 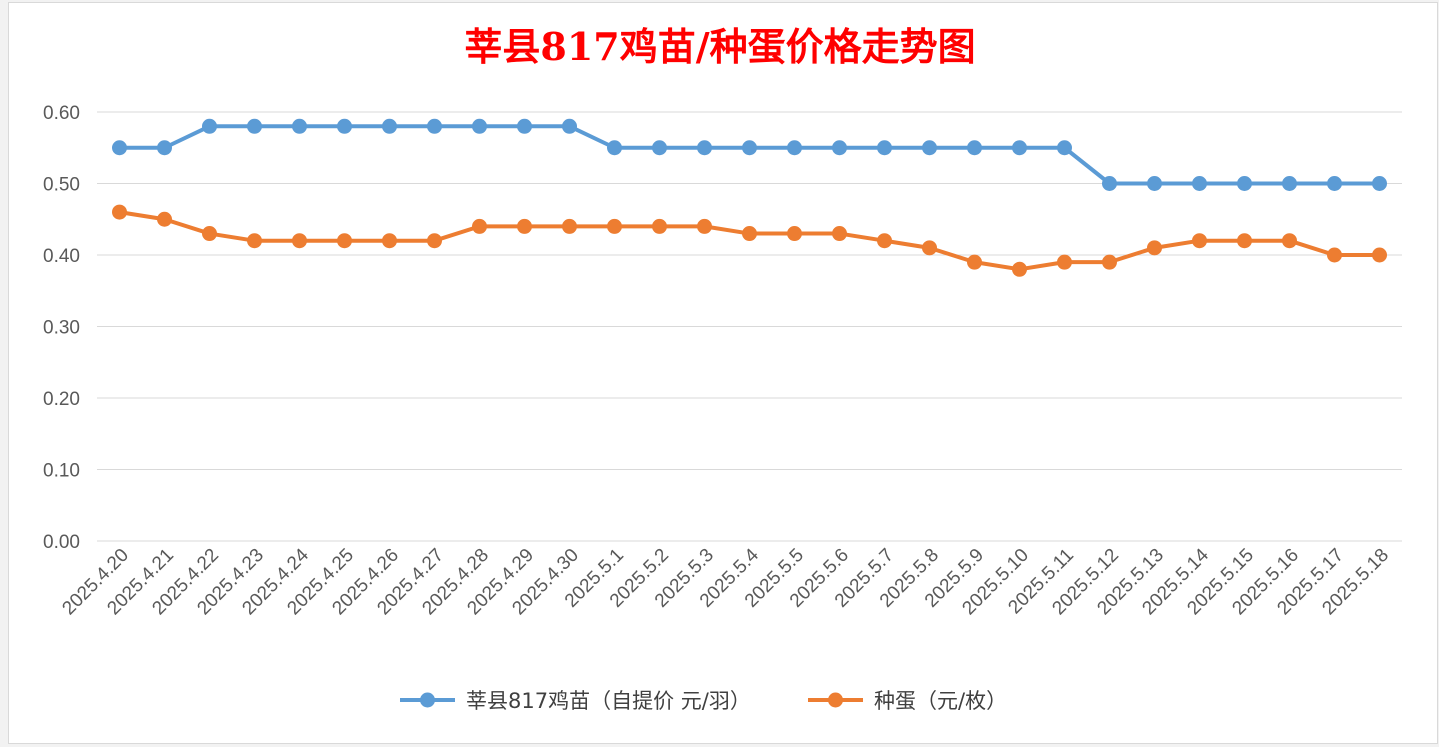 I want to click on legend: 莘县817鸡苗（自提价 元/羽） 种蛋（元/枚）, so click(x=703, y=701).